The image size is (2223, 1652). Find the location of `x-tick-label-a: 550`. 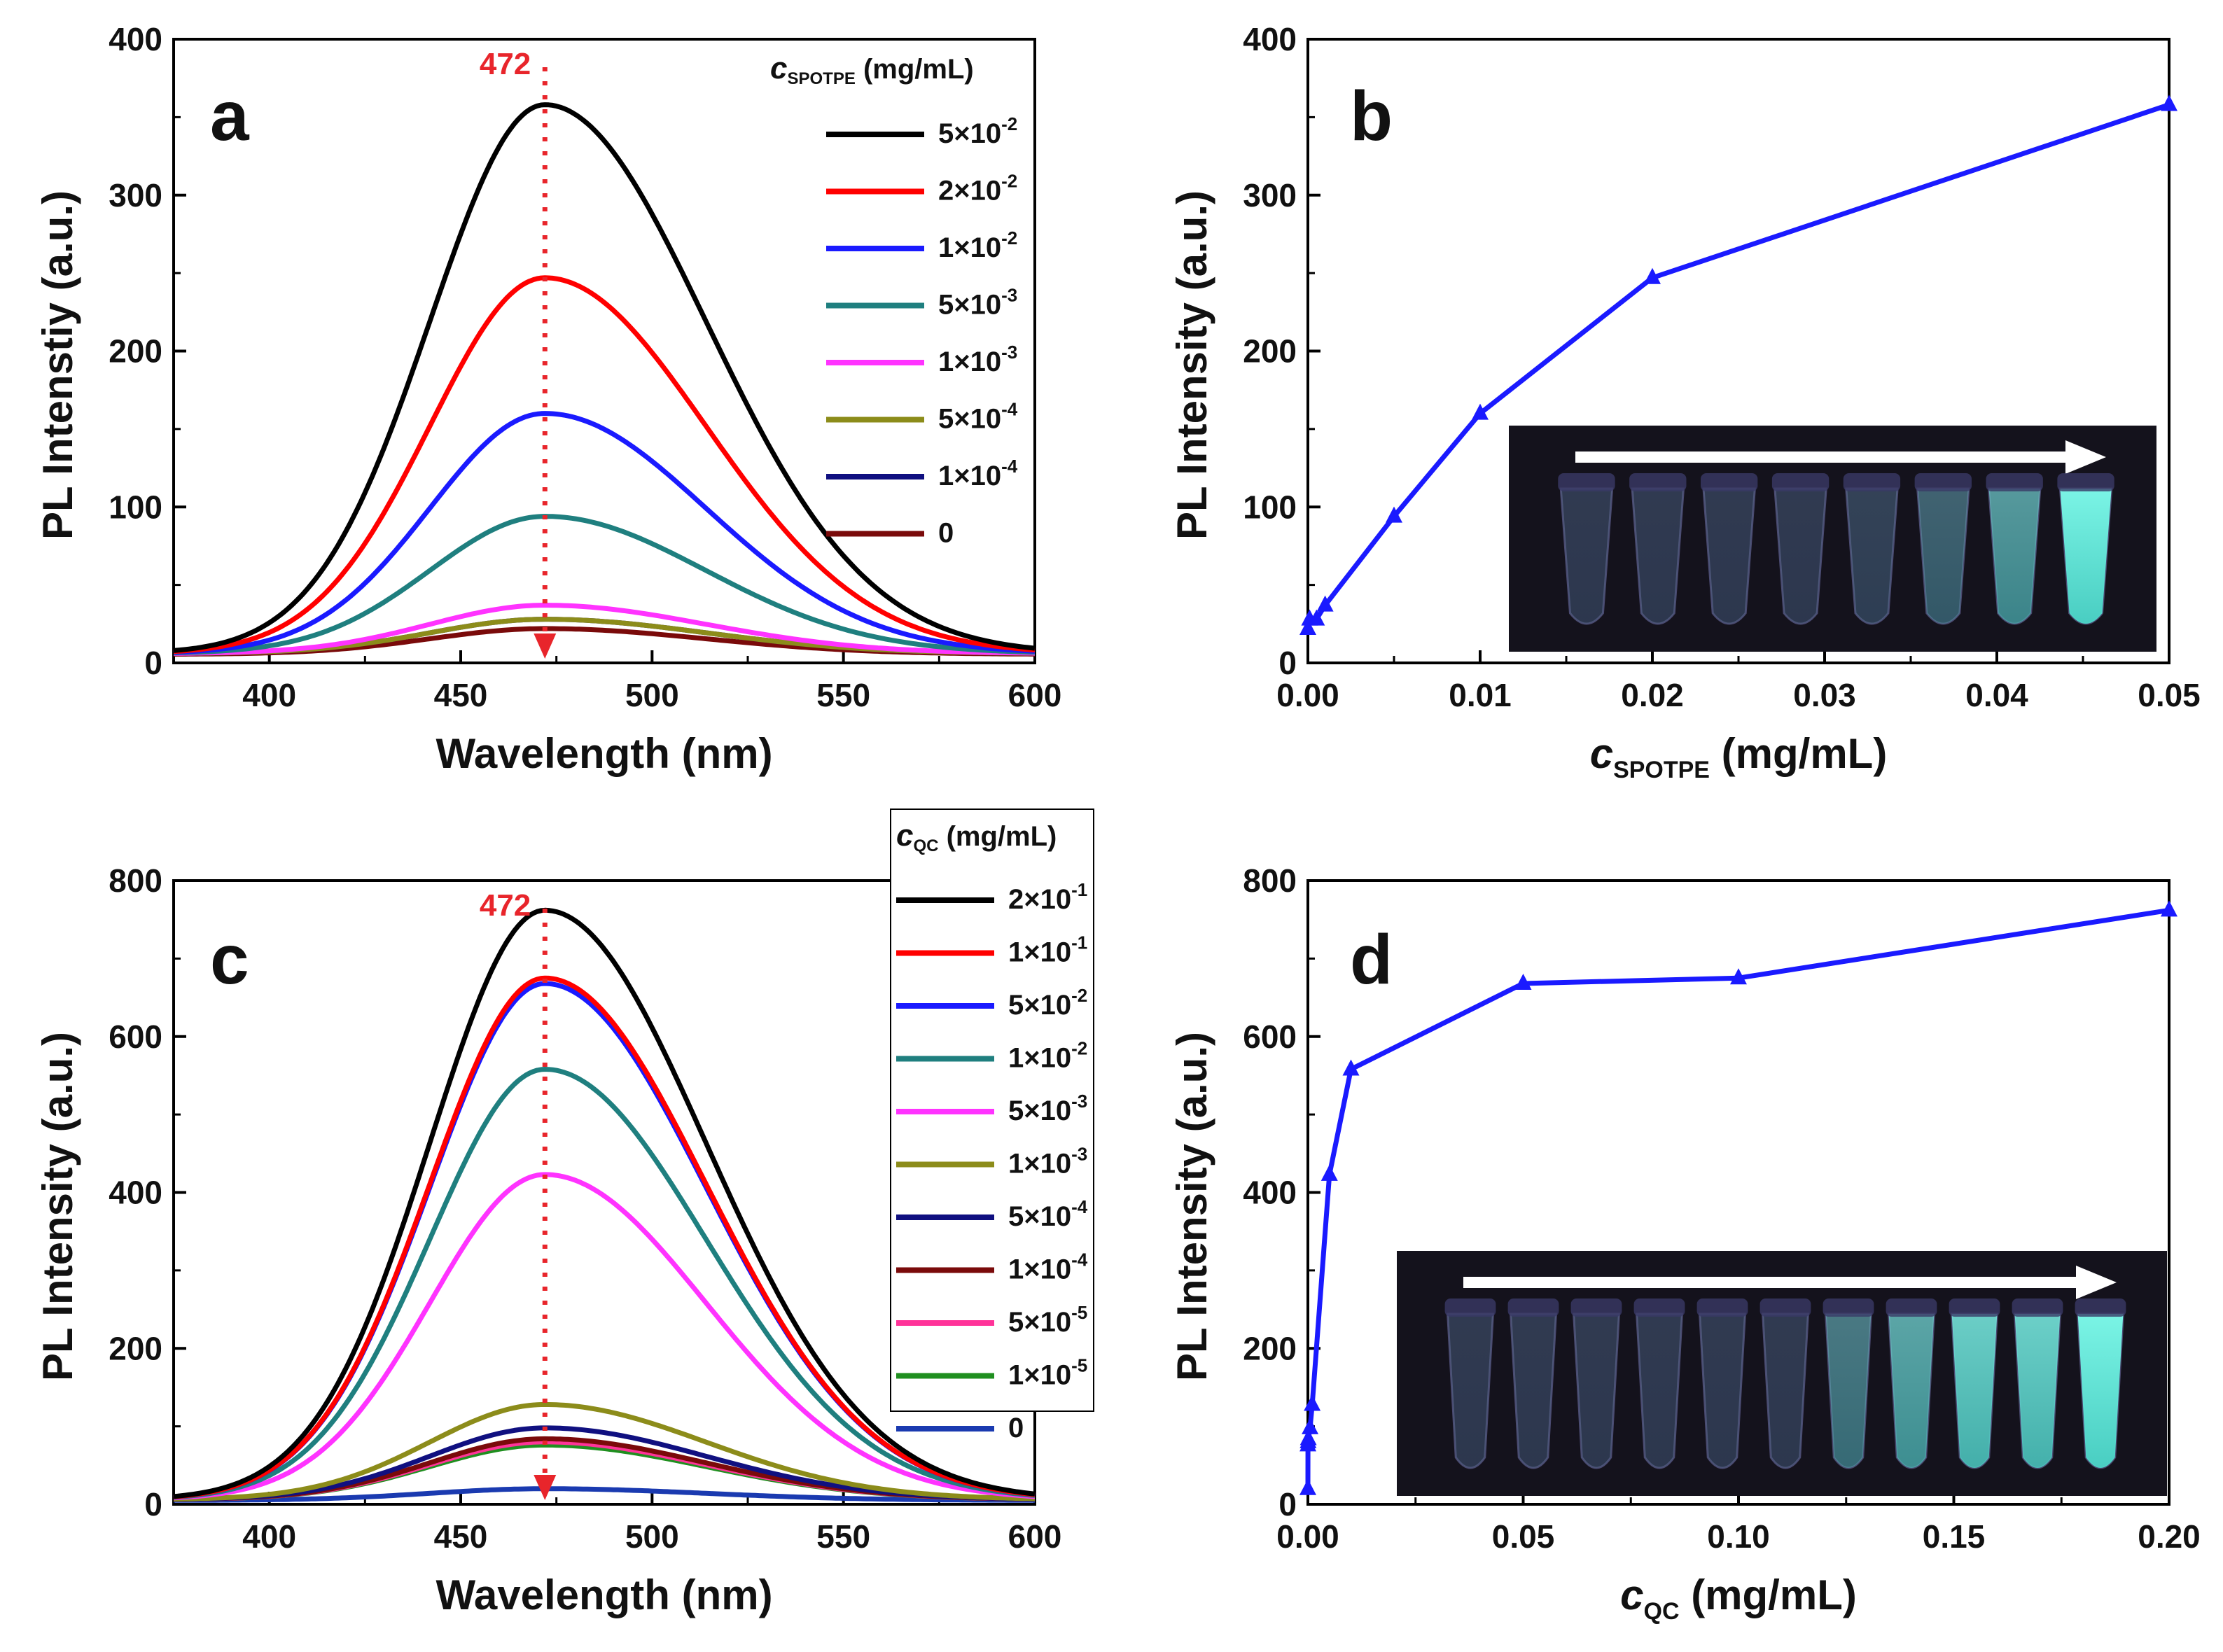

x-tick-label-a: 550 is located at coordinates (843, 695).